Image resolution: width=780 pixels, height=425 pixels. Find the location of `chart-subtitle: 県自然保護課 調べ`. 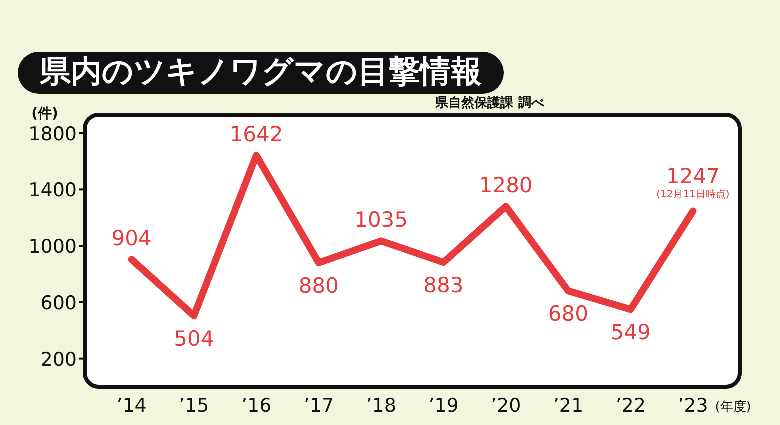

chart-subtitle: 県自然保護課 調べ is located at coordinates (490, 103).